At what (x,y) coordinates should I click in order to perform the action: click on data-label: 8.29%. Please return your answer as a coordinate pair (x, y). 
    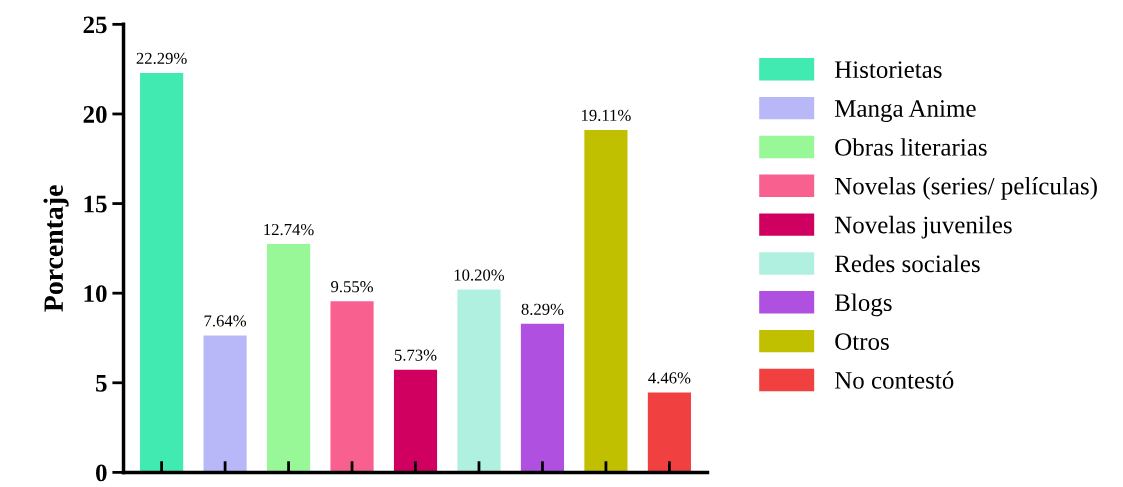
    Looking at the image, I should click on (542, 309).